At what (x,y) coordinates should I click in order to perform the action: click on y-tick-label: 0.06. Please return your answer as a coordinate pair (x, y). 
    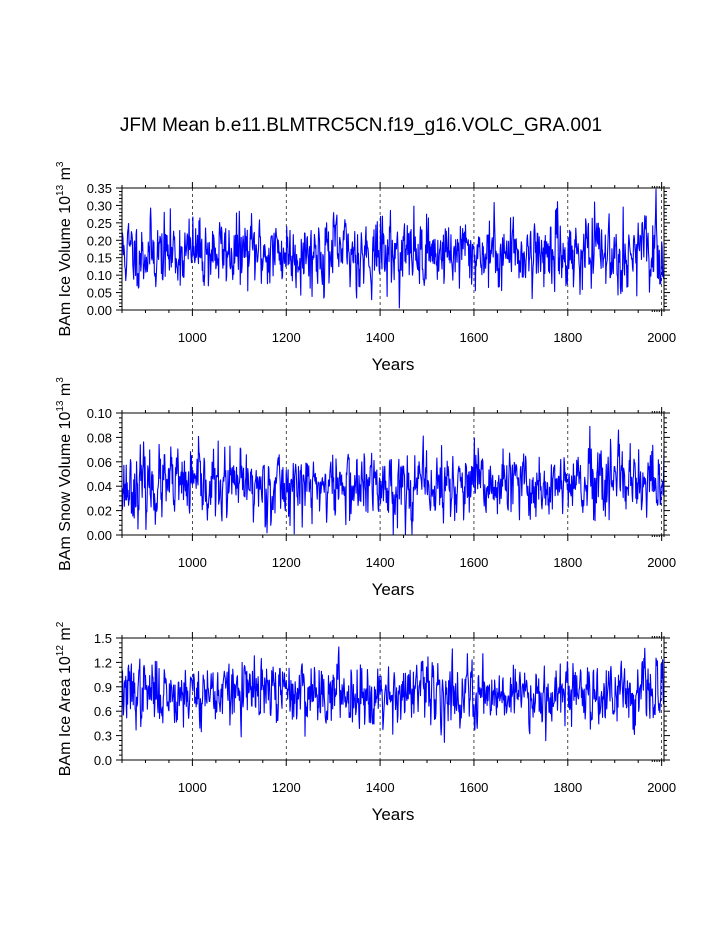
    Looking at the image, I should click on (99, 462).